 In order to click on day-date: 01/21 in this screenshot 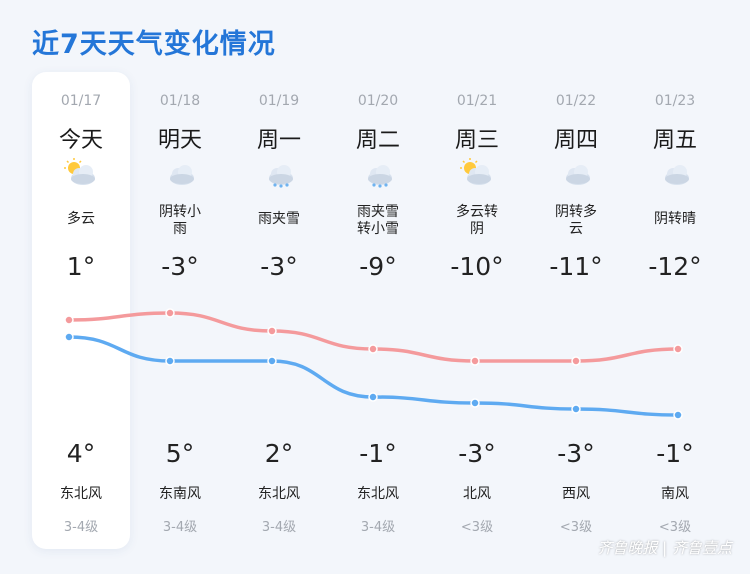, I will do `click(477, 101)`.